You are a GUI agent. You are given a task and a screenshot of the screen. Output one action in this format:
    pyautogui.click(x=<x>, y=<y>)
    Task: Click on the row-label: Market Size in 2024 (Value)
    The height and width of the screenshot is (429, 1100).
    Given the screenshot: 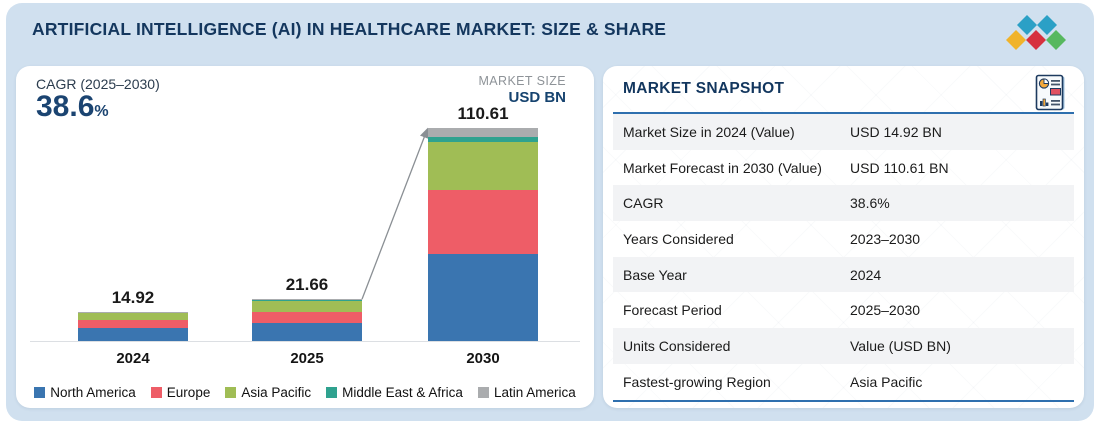 What is the action you would take?
    pyautogui.click(x=709, y=131)
    